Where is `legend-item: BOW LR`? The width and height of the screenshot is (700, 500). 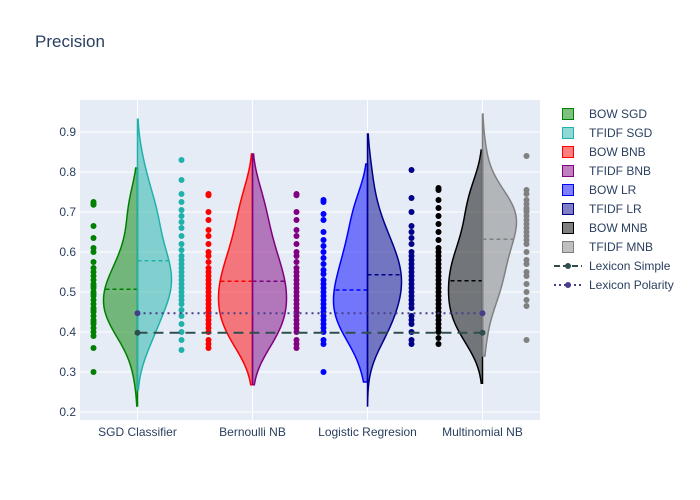 legend-item: BOW LR is located at coordinates (613, 189).